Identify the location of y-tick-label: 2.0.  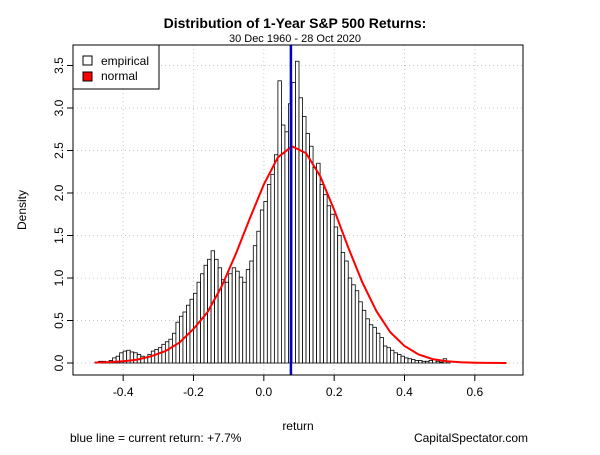
(59, 192).